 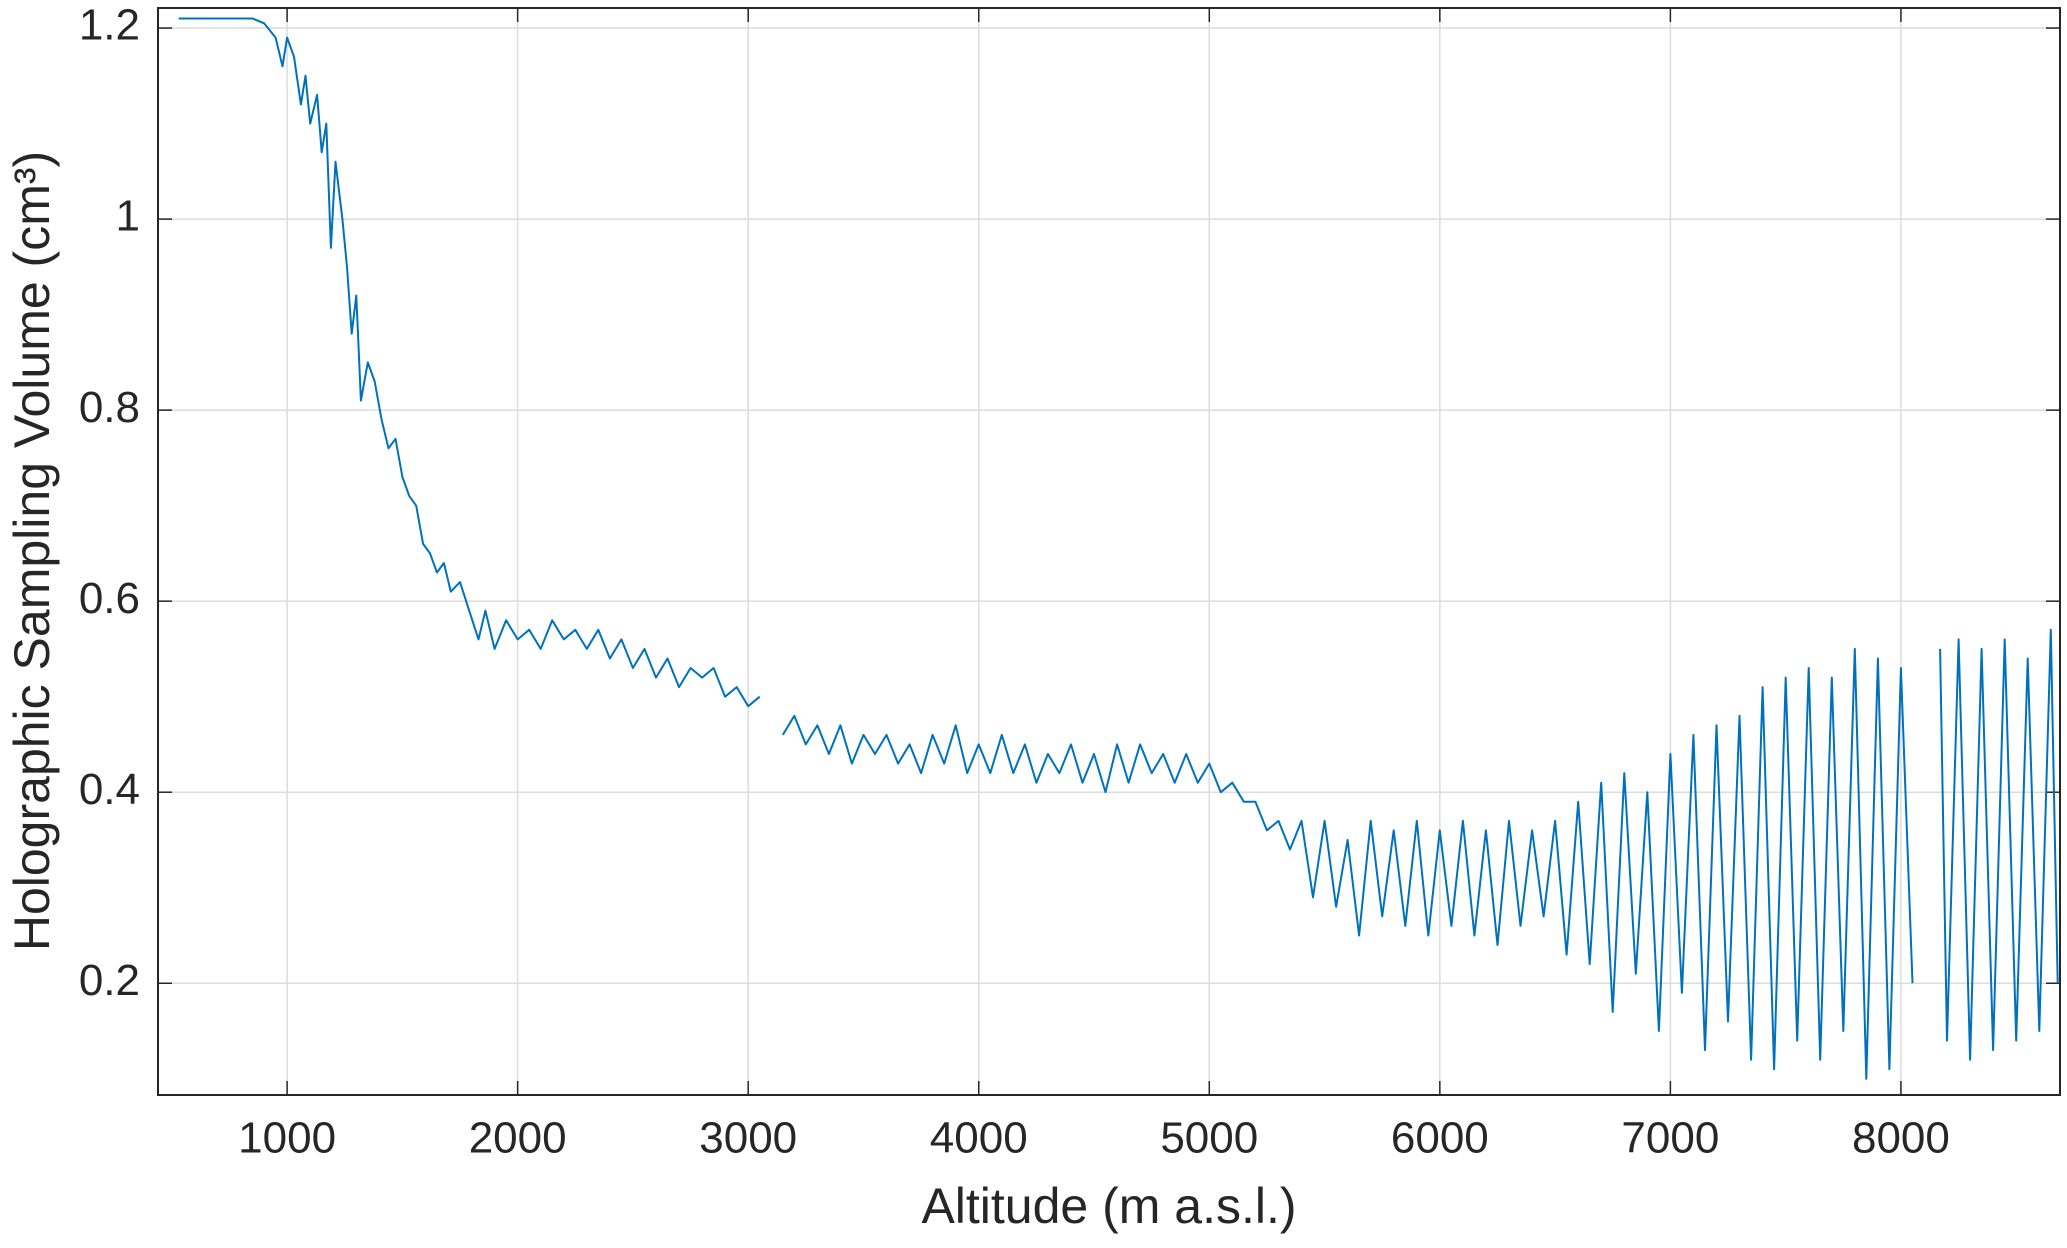 I want to click on x-tick-label: 8000, so click(x=1901, y=1138).